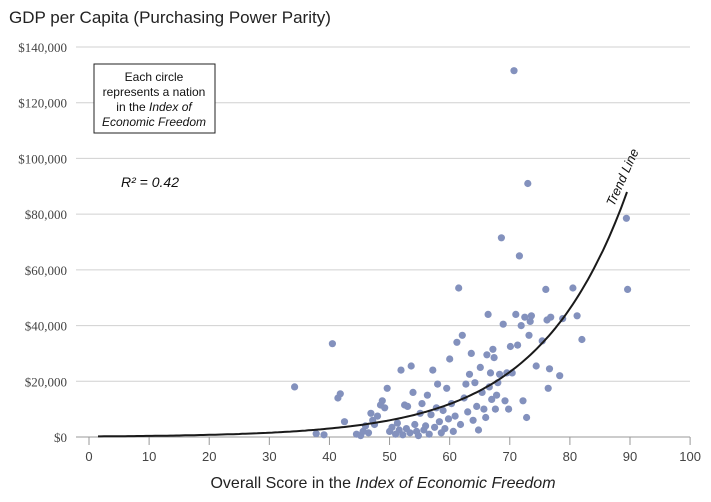 The image size is (711, 502). Describe the element at coordinates (329, 456) in the screenshot. I see `x-tick-label: 40` at that location.